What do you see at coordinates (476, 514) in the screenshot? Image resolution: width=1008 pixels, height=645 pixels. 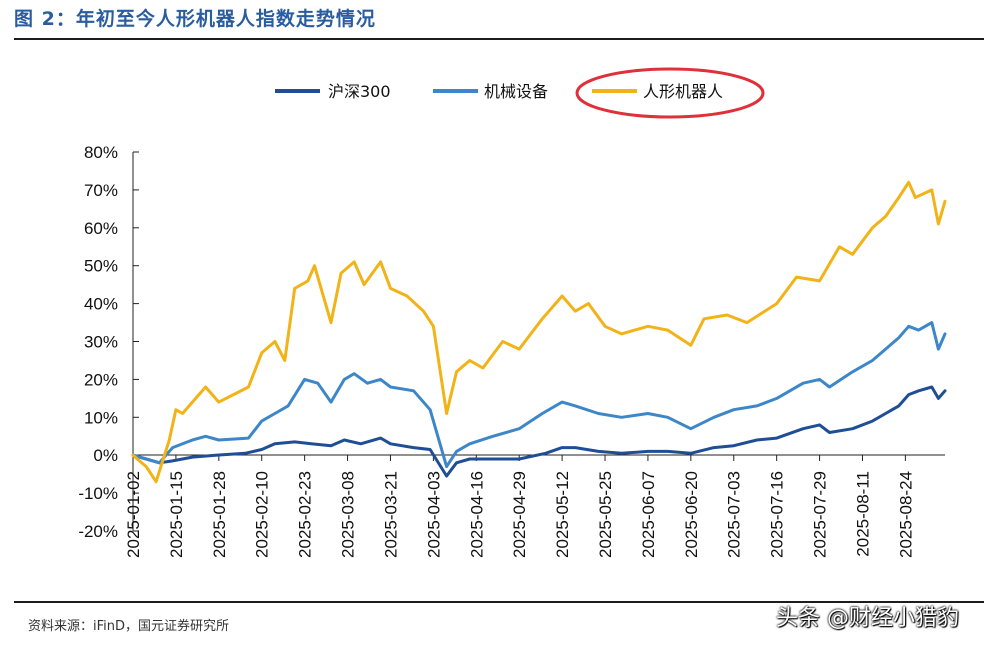 I see `x-tick-label: 2025-04-16` at bounding box center [476, 514].